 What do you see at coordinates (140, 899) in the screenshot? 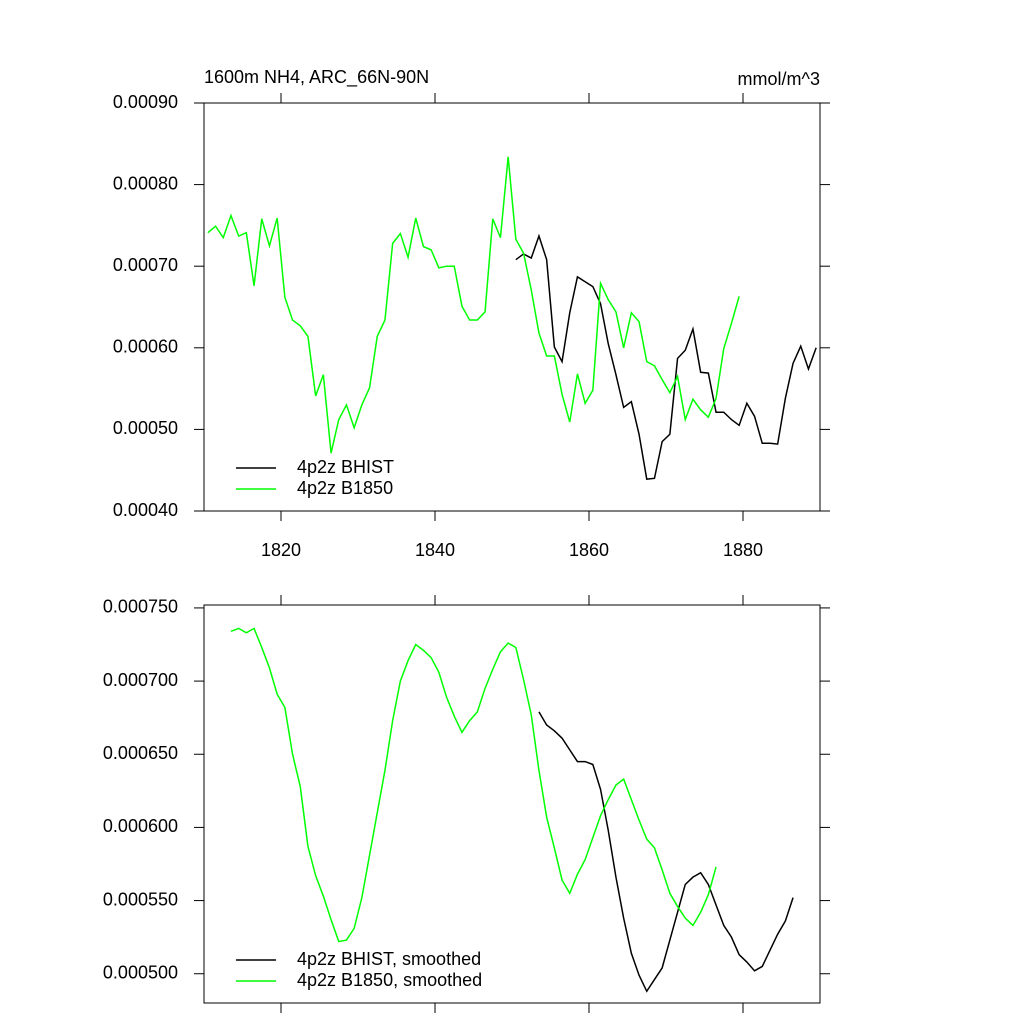
I see `y-tick-label: 0.000550` at bounding box center [140, 899].